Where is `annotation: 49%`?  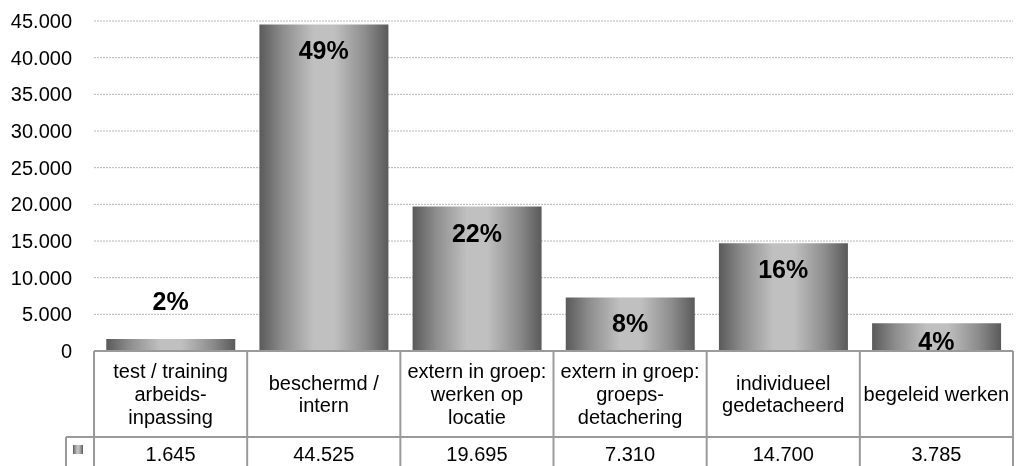
annotation: 49% is located at coordinates (323, 50).